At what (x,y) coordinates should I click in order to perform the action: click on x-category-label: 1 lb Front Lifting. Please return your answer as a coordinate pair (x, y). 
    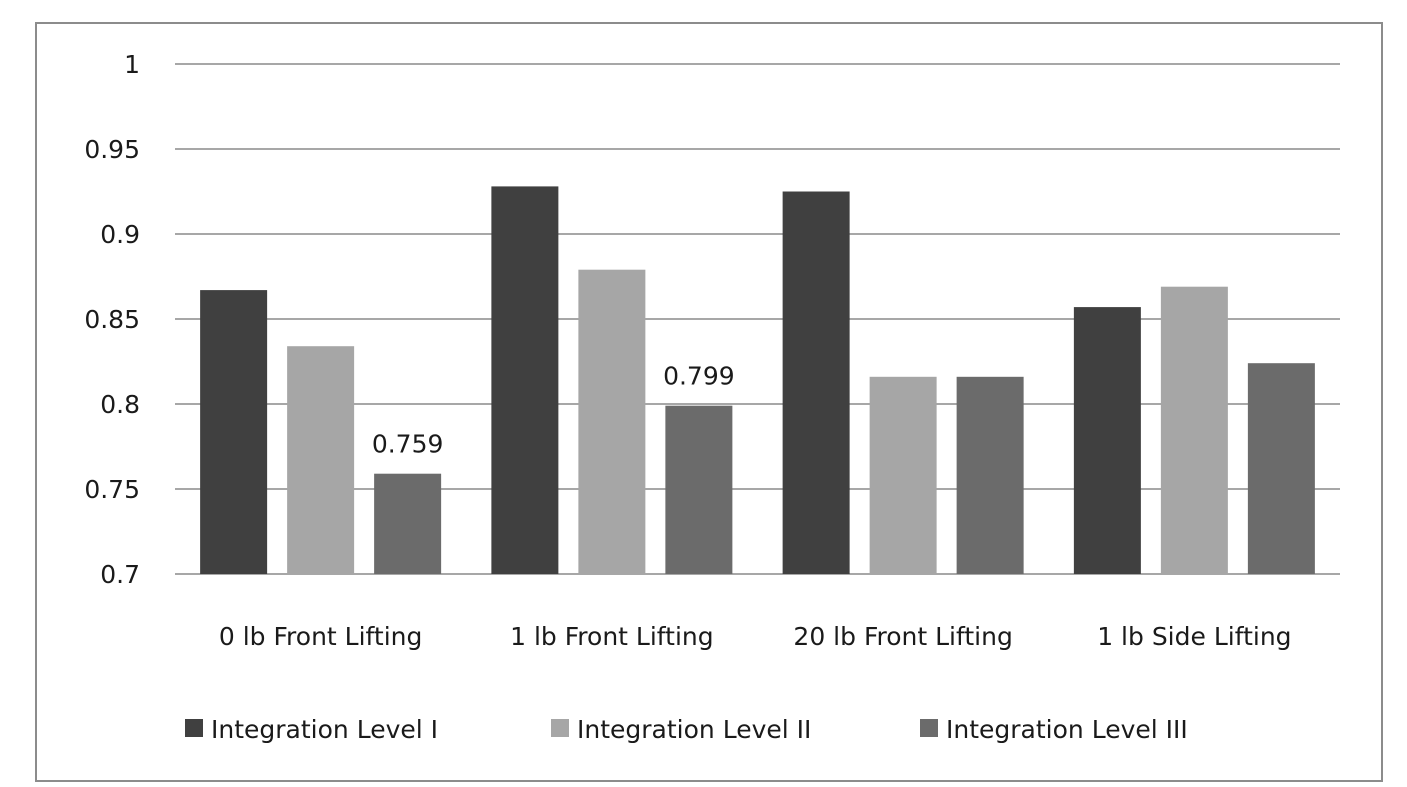
    Looking at the image, I should click on (612, 636).